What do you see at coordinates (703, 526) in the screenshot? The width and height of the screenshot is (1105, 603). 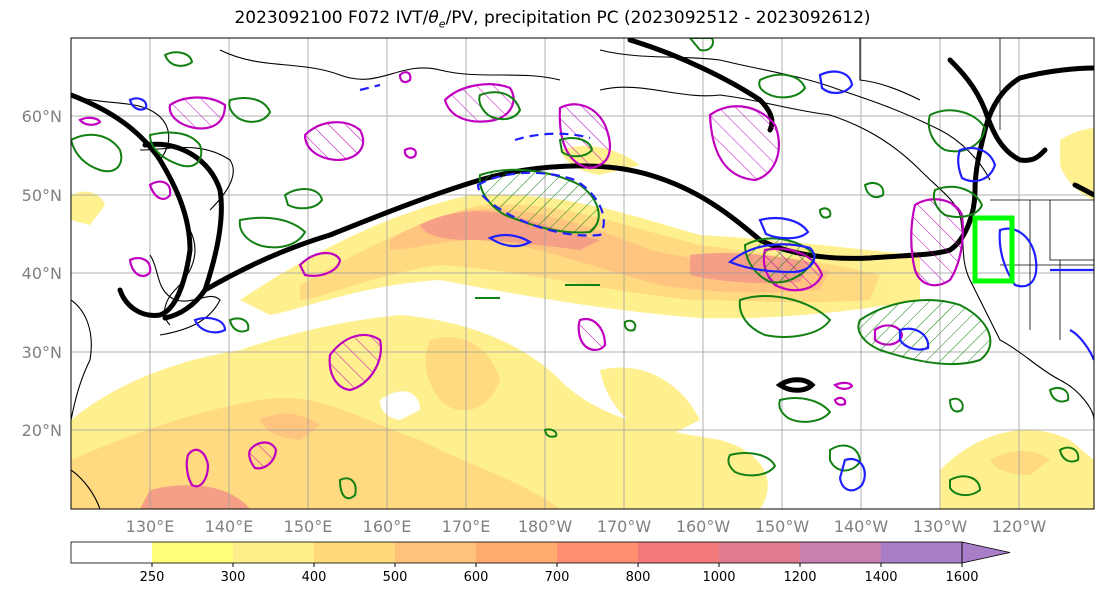 I see `lon-label: 160°W` at bounding box center [703, 526].